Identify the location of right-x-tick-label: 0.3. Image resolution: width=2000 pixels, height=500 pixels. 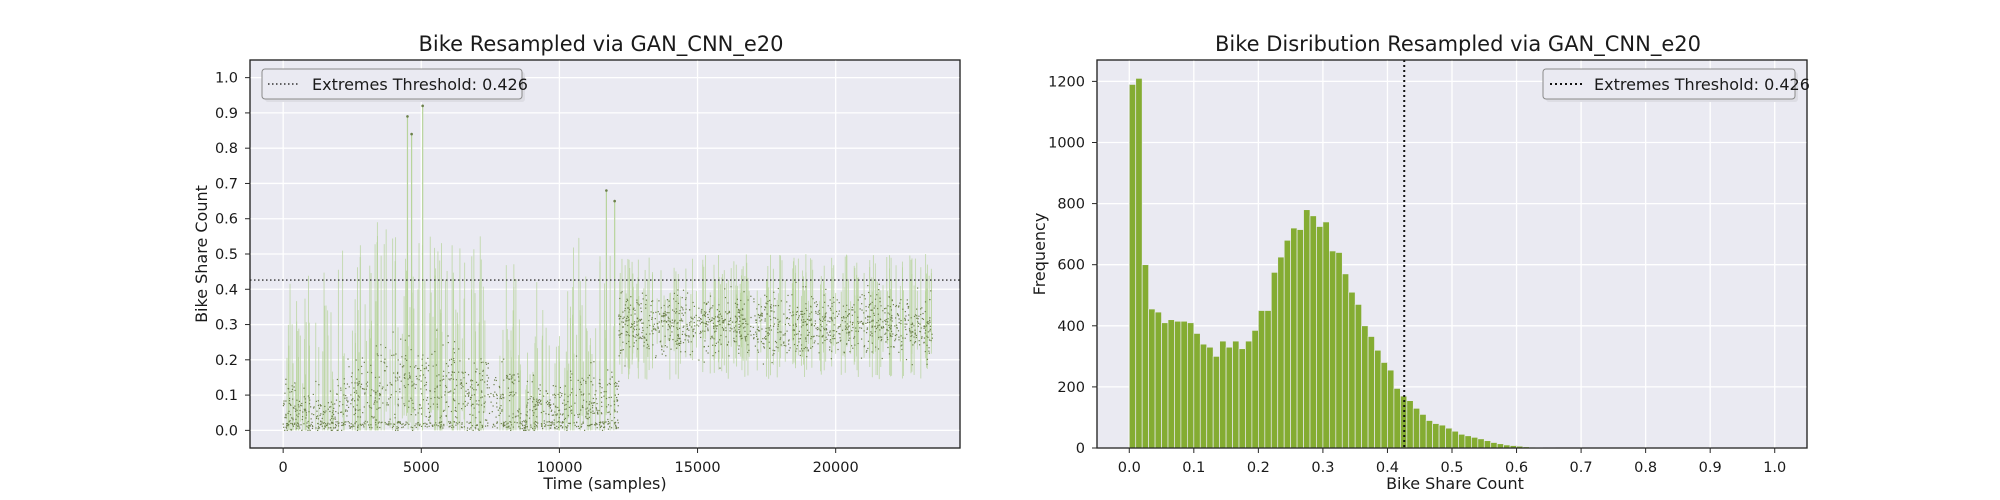
(1322, 468).